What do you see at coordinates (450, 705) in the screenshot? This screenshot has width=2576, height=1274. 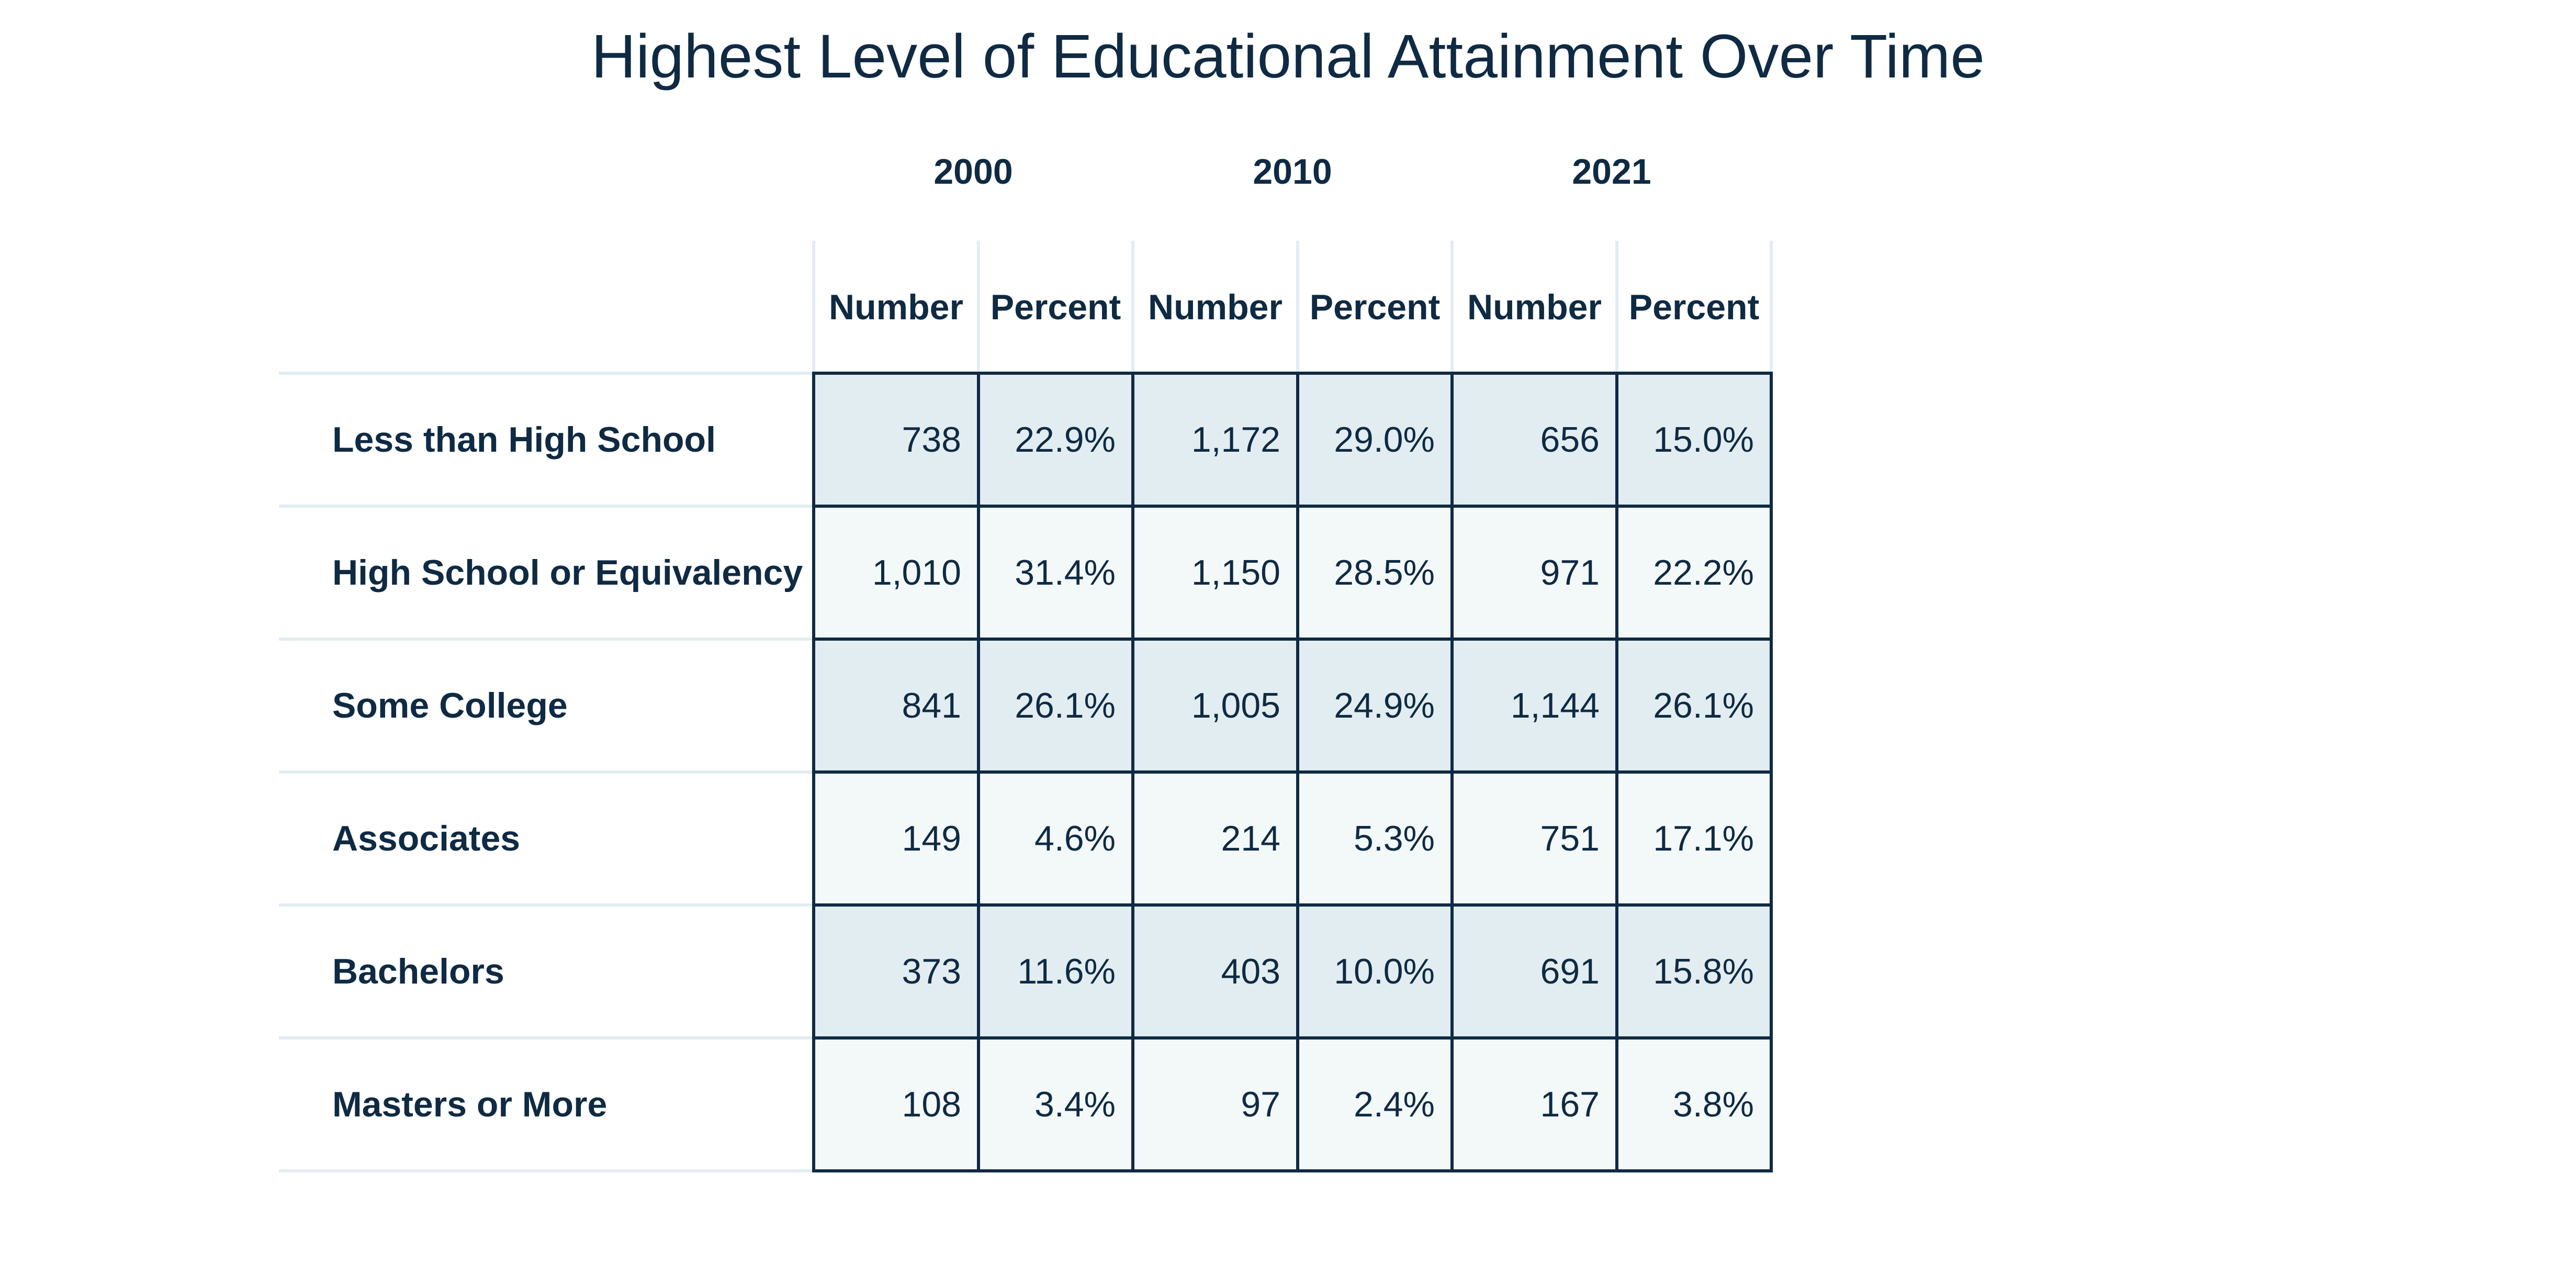 I see `row-label: Some College` at bounding box center [450, 705].